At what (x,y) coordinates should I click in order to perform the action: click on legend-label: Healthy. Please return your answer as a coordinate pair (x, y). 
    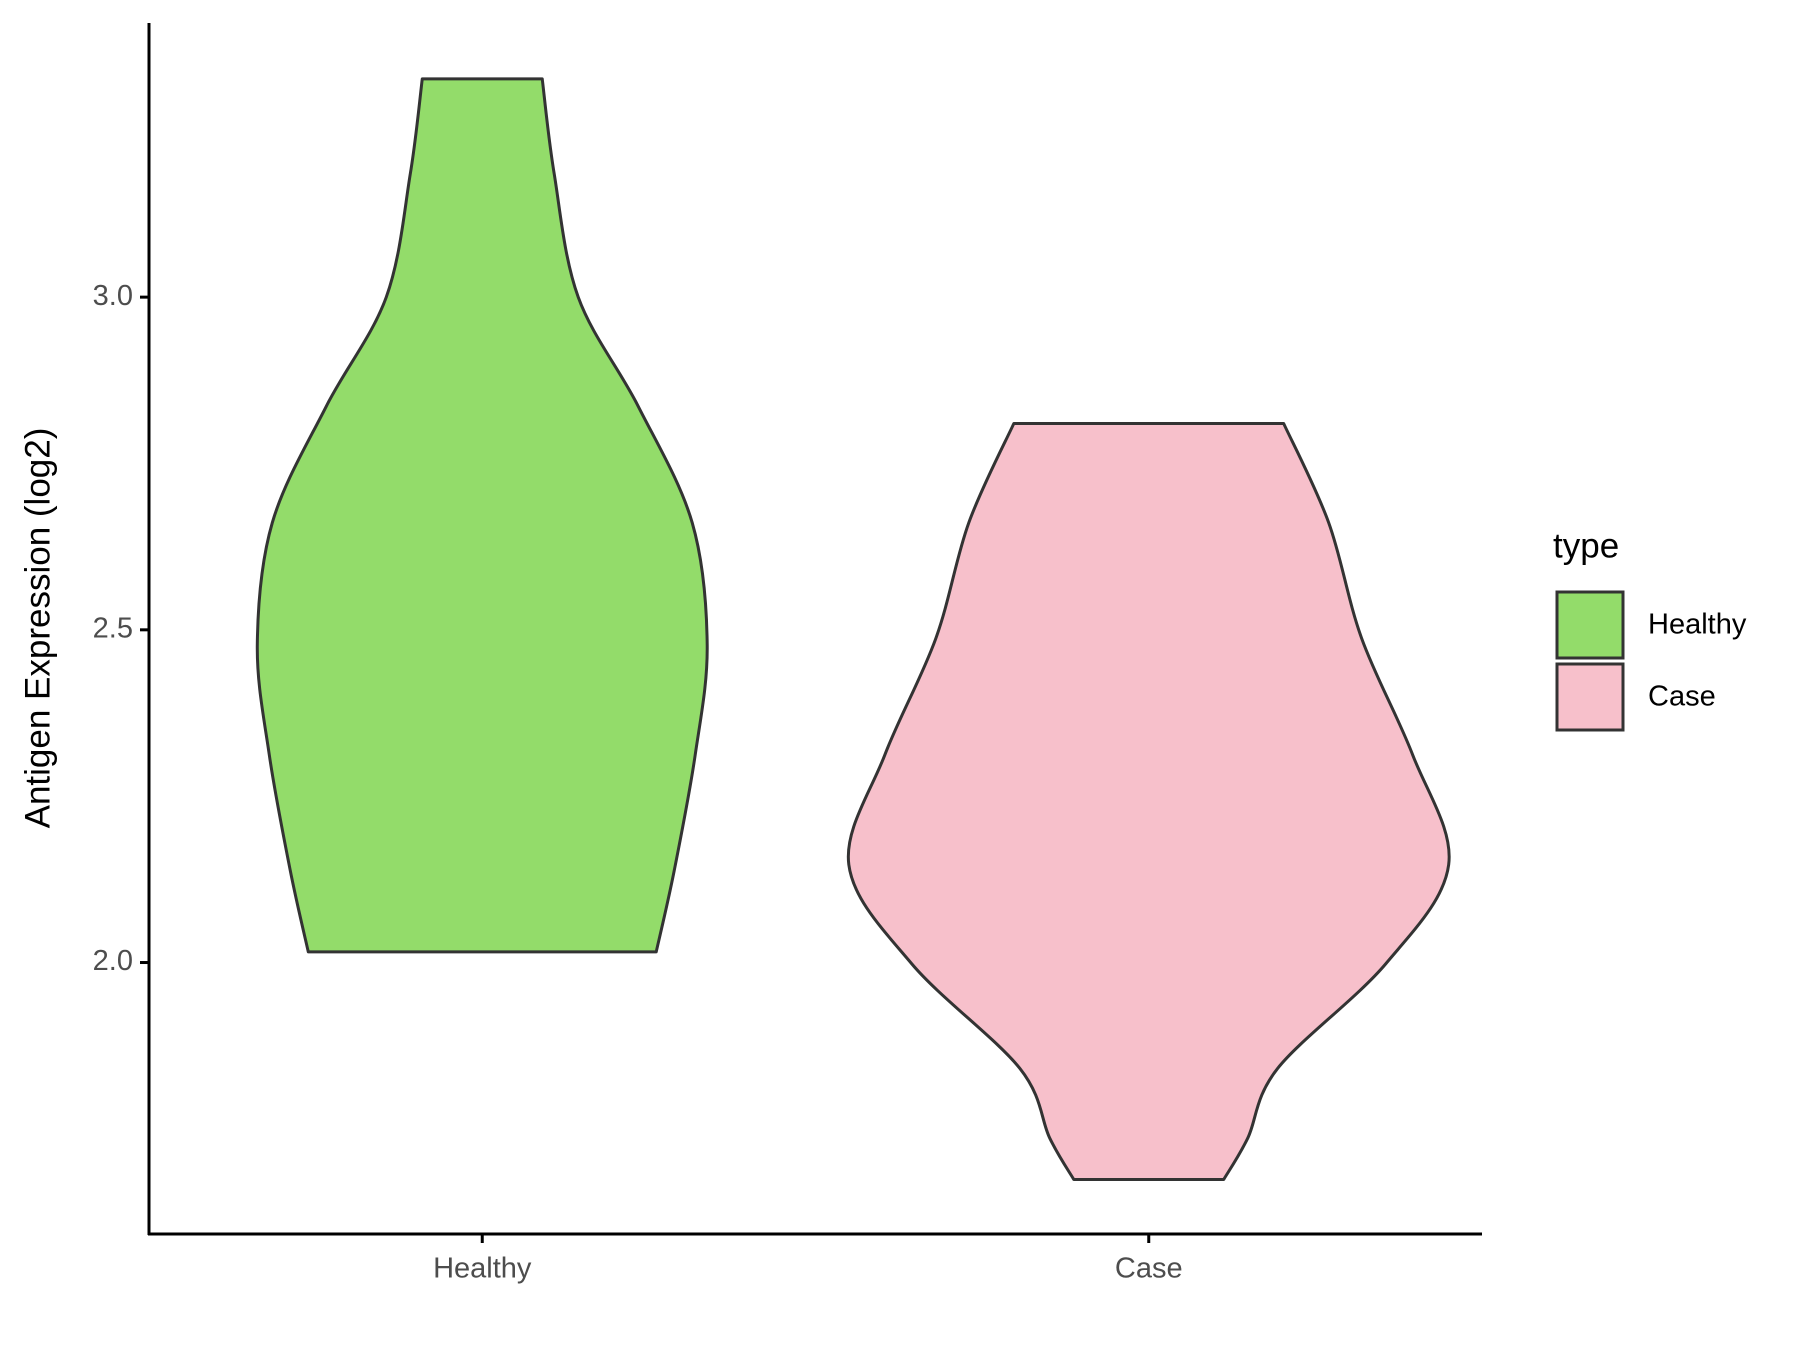
    Looking at the image, I should click on (1697, 625).